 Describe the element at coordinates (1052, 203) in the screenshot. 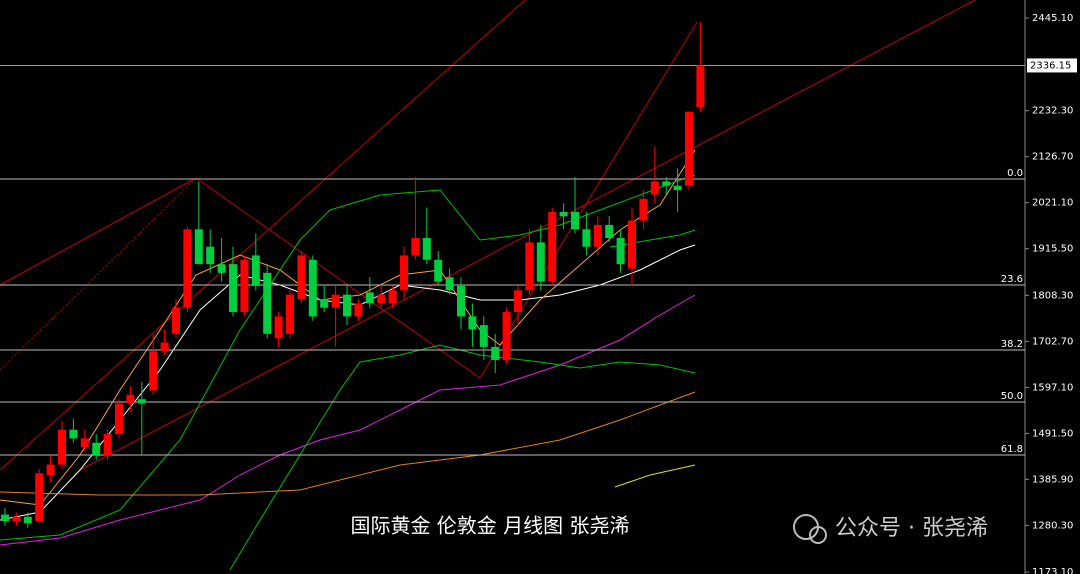

I see `y-tick-label: 2021.10` at that location.